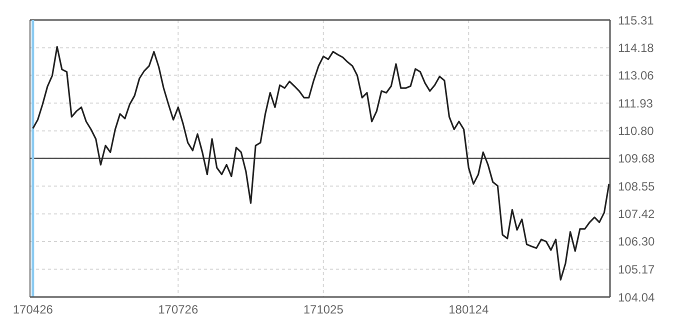 The height and width of the screenshot is (331, 680). What do you see at coordinates (33, 309) in the screenshot?
I see `x-tick-label: 170426` at bounding box center [33, 309].